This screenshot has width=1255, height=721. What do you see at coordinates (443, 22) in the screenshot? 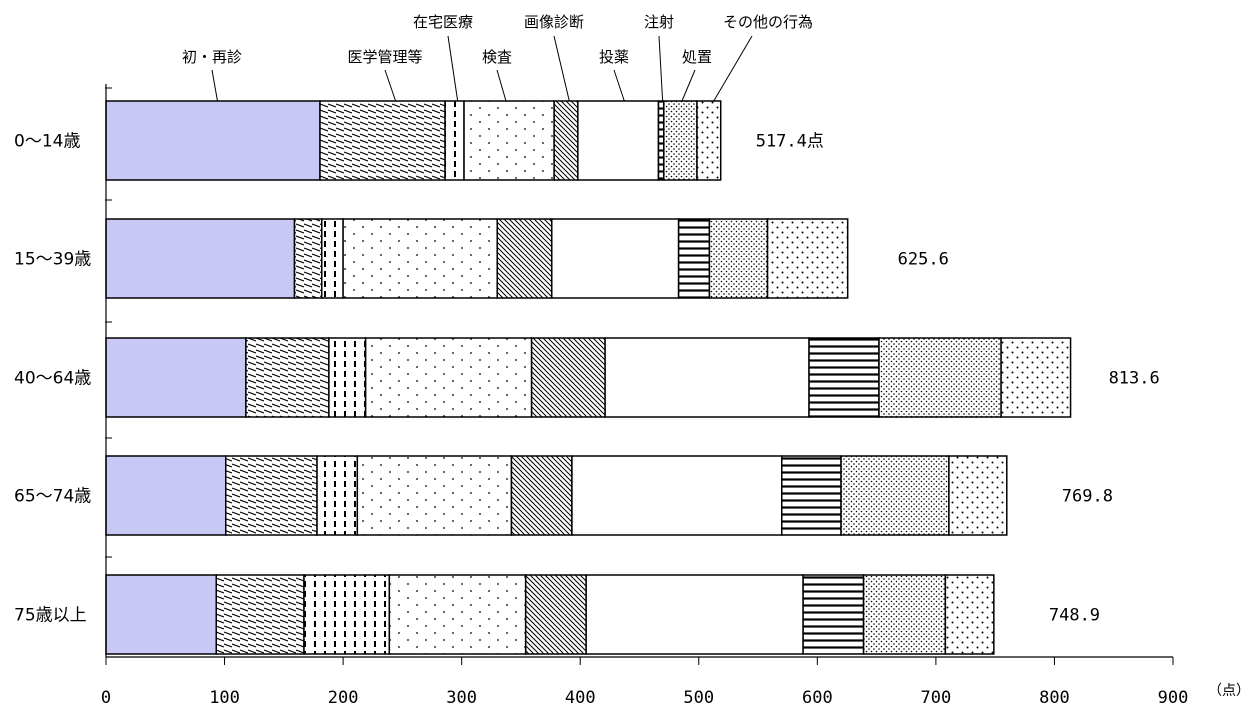
I see `legend-label: 在宅医療` at bounding box center [443, 22].